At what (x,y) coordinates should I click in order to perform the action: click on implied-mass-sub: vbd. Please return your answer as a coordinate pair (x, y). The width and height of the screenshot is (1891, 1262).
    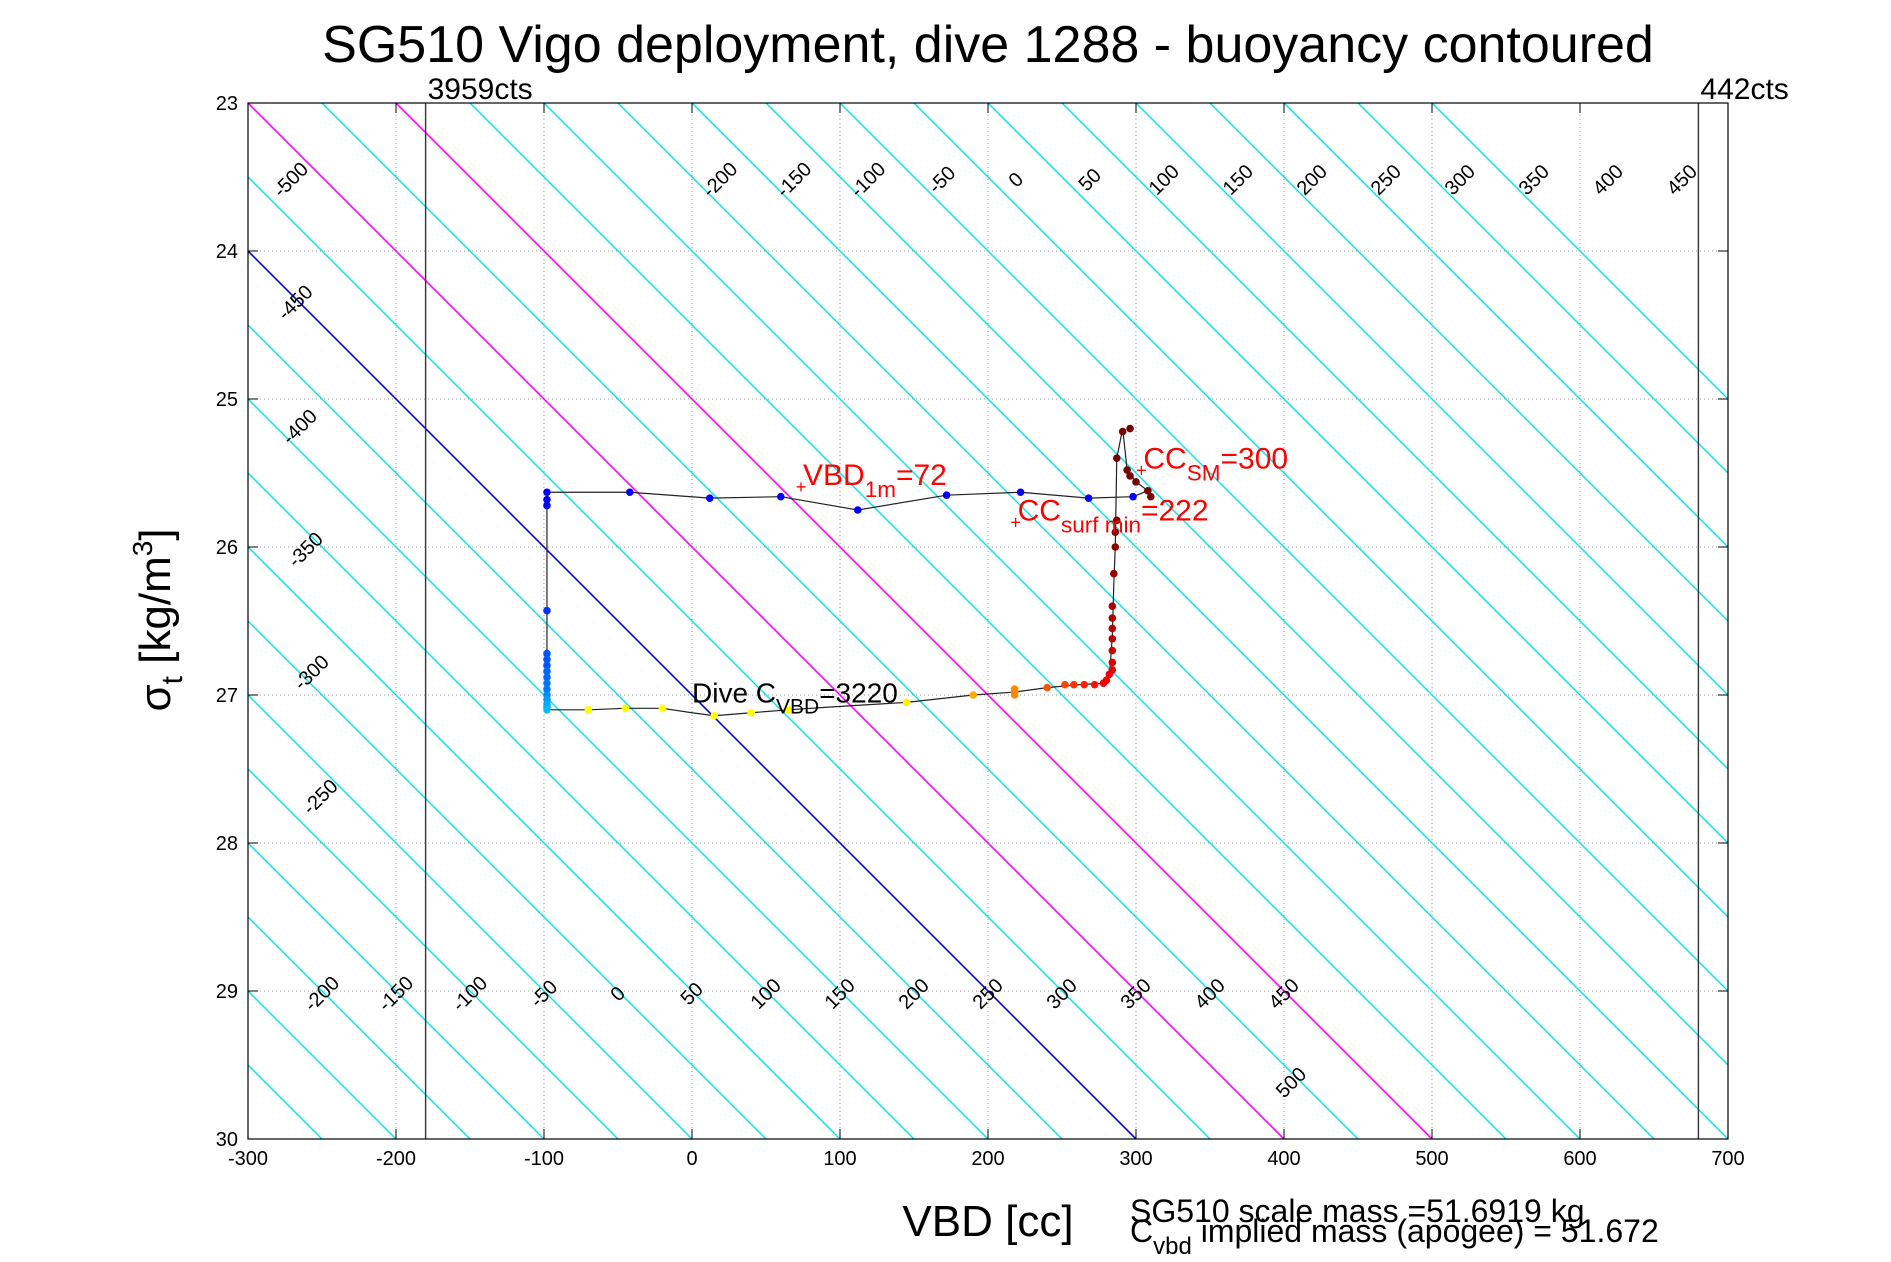
    Looking at the image, I should click on (1172, 1246).